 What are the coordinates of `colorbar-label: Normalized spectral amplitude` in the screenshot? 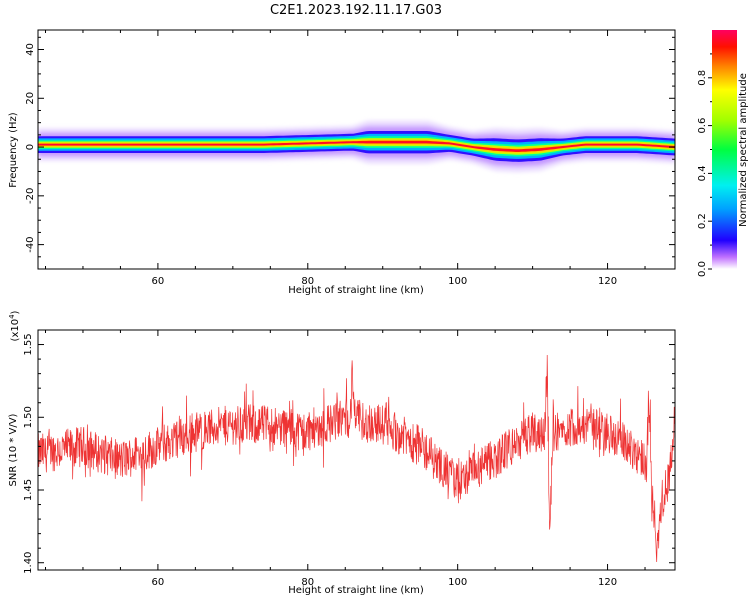 It's located at (743, 150).